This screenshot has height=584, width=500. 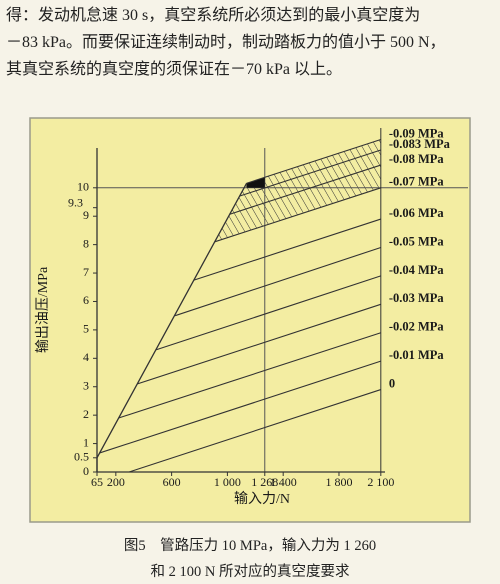 I want to click on y-tick-label: 1, so click(x=86, y=442).